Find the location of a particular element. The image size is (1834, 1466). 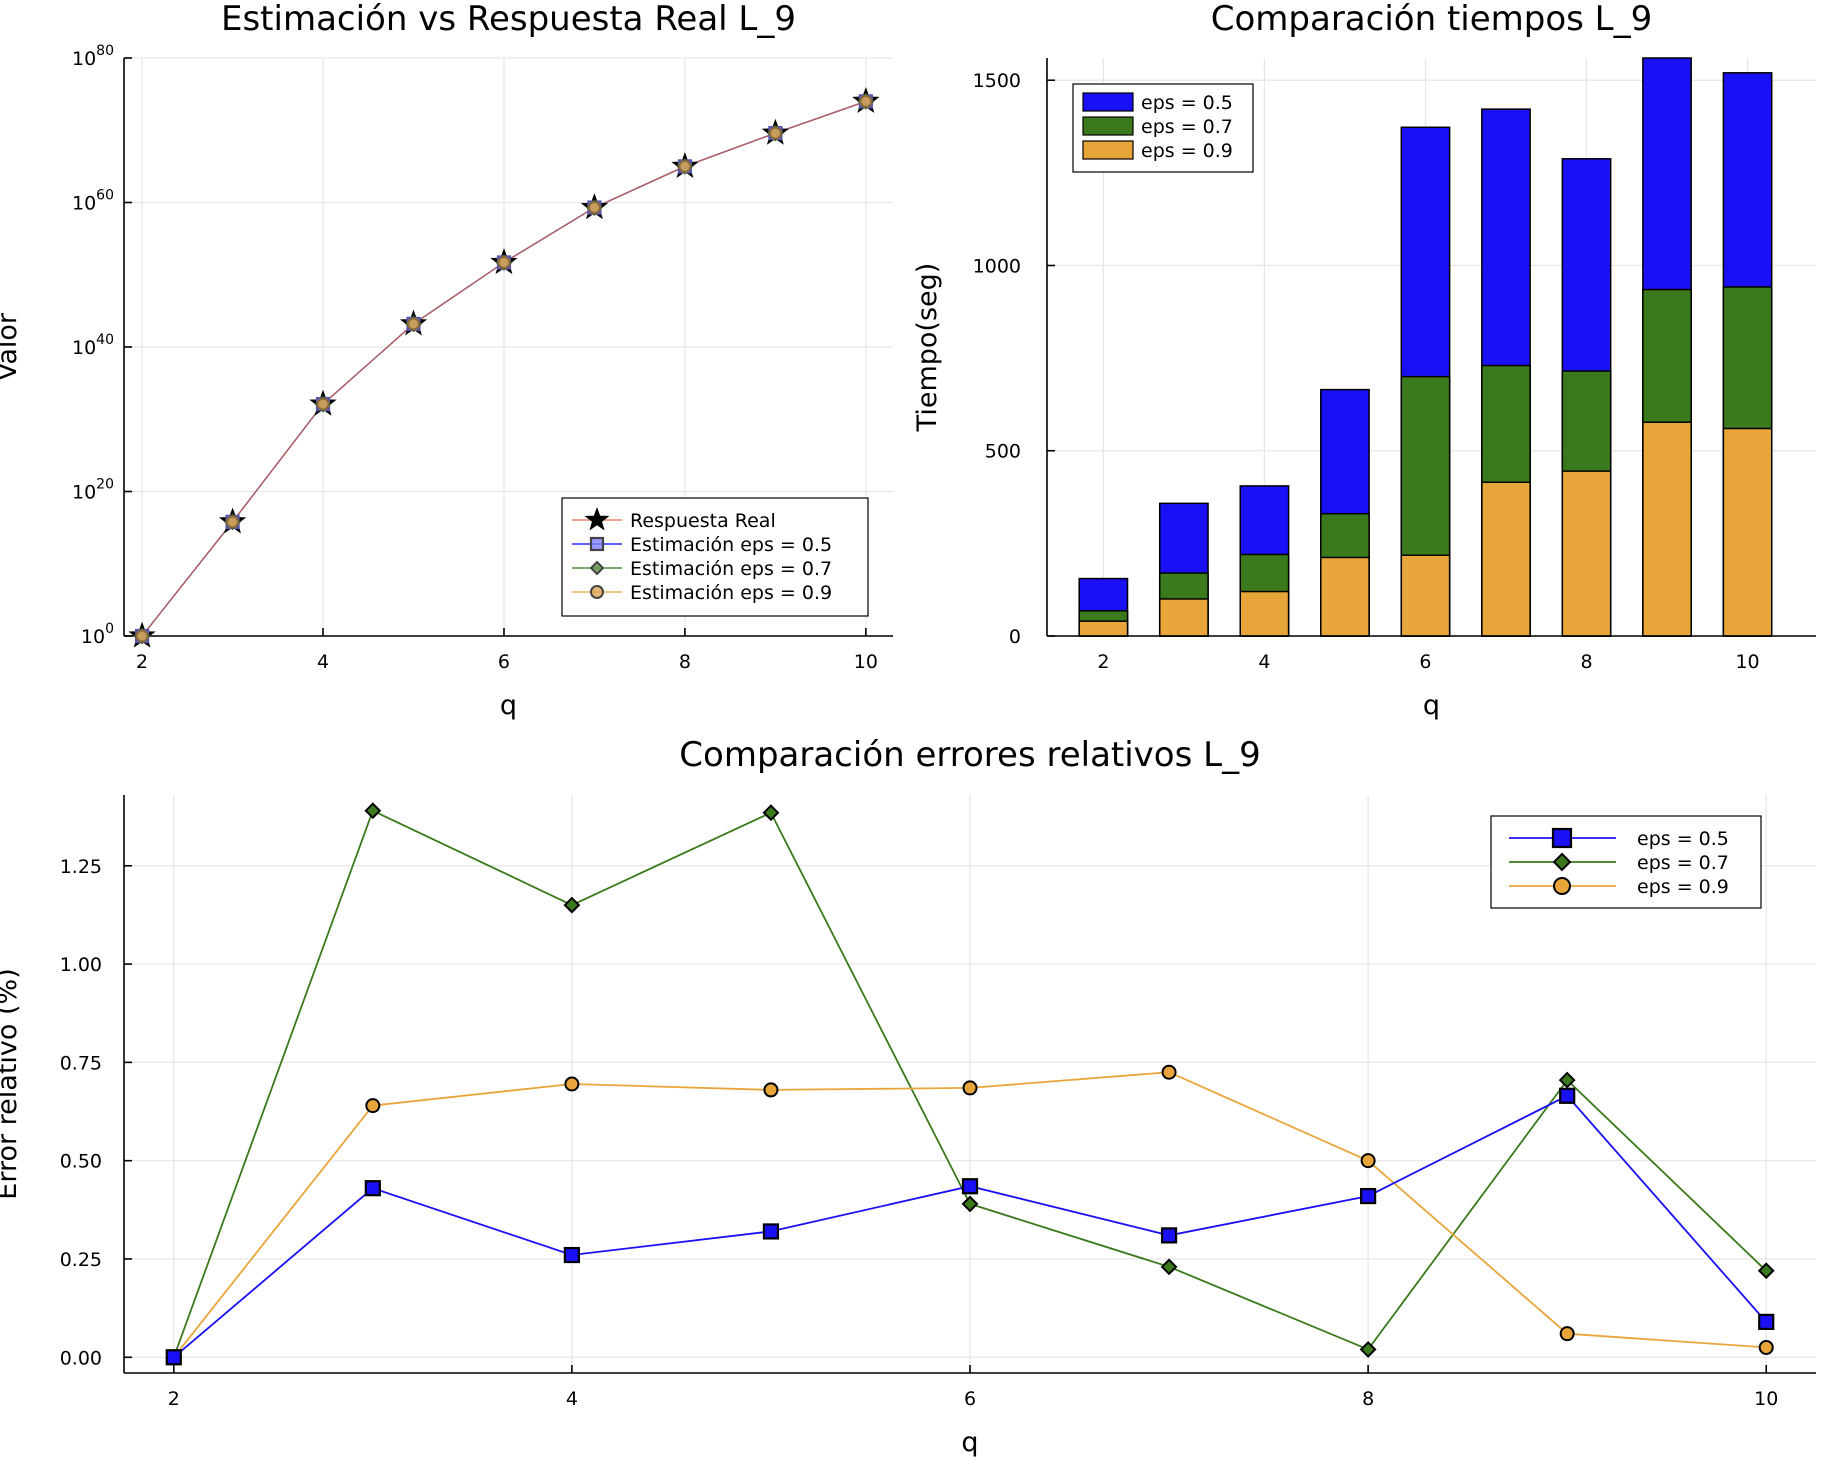

y-tick-label: 0 is located at coordinates (1015, 637).